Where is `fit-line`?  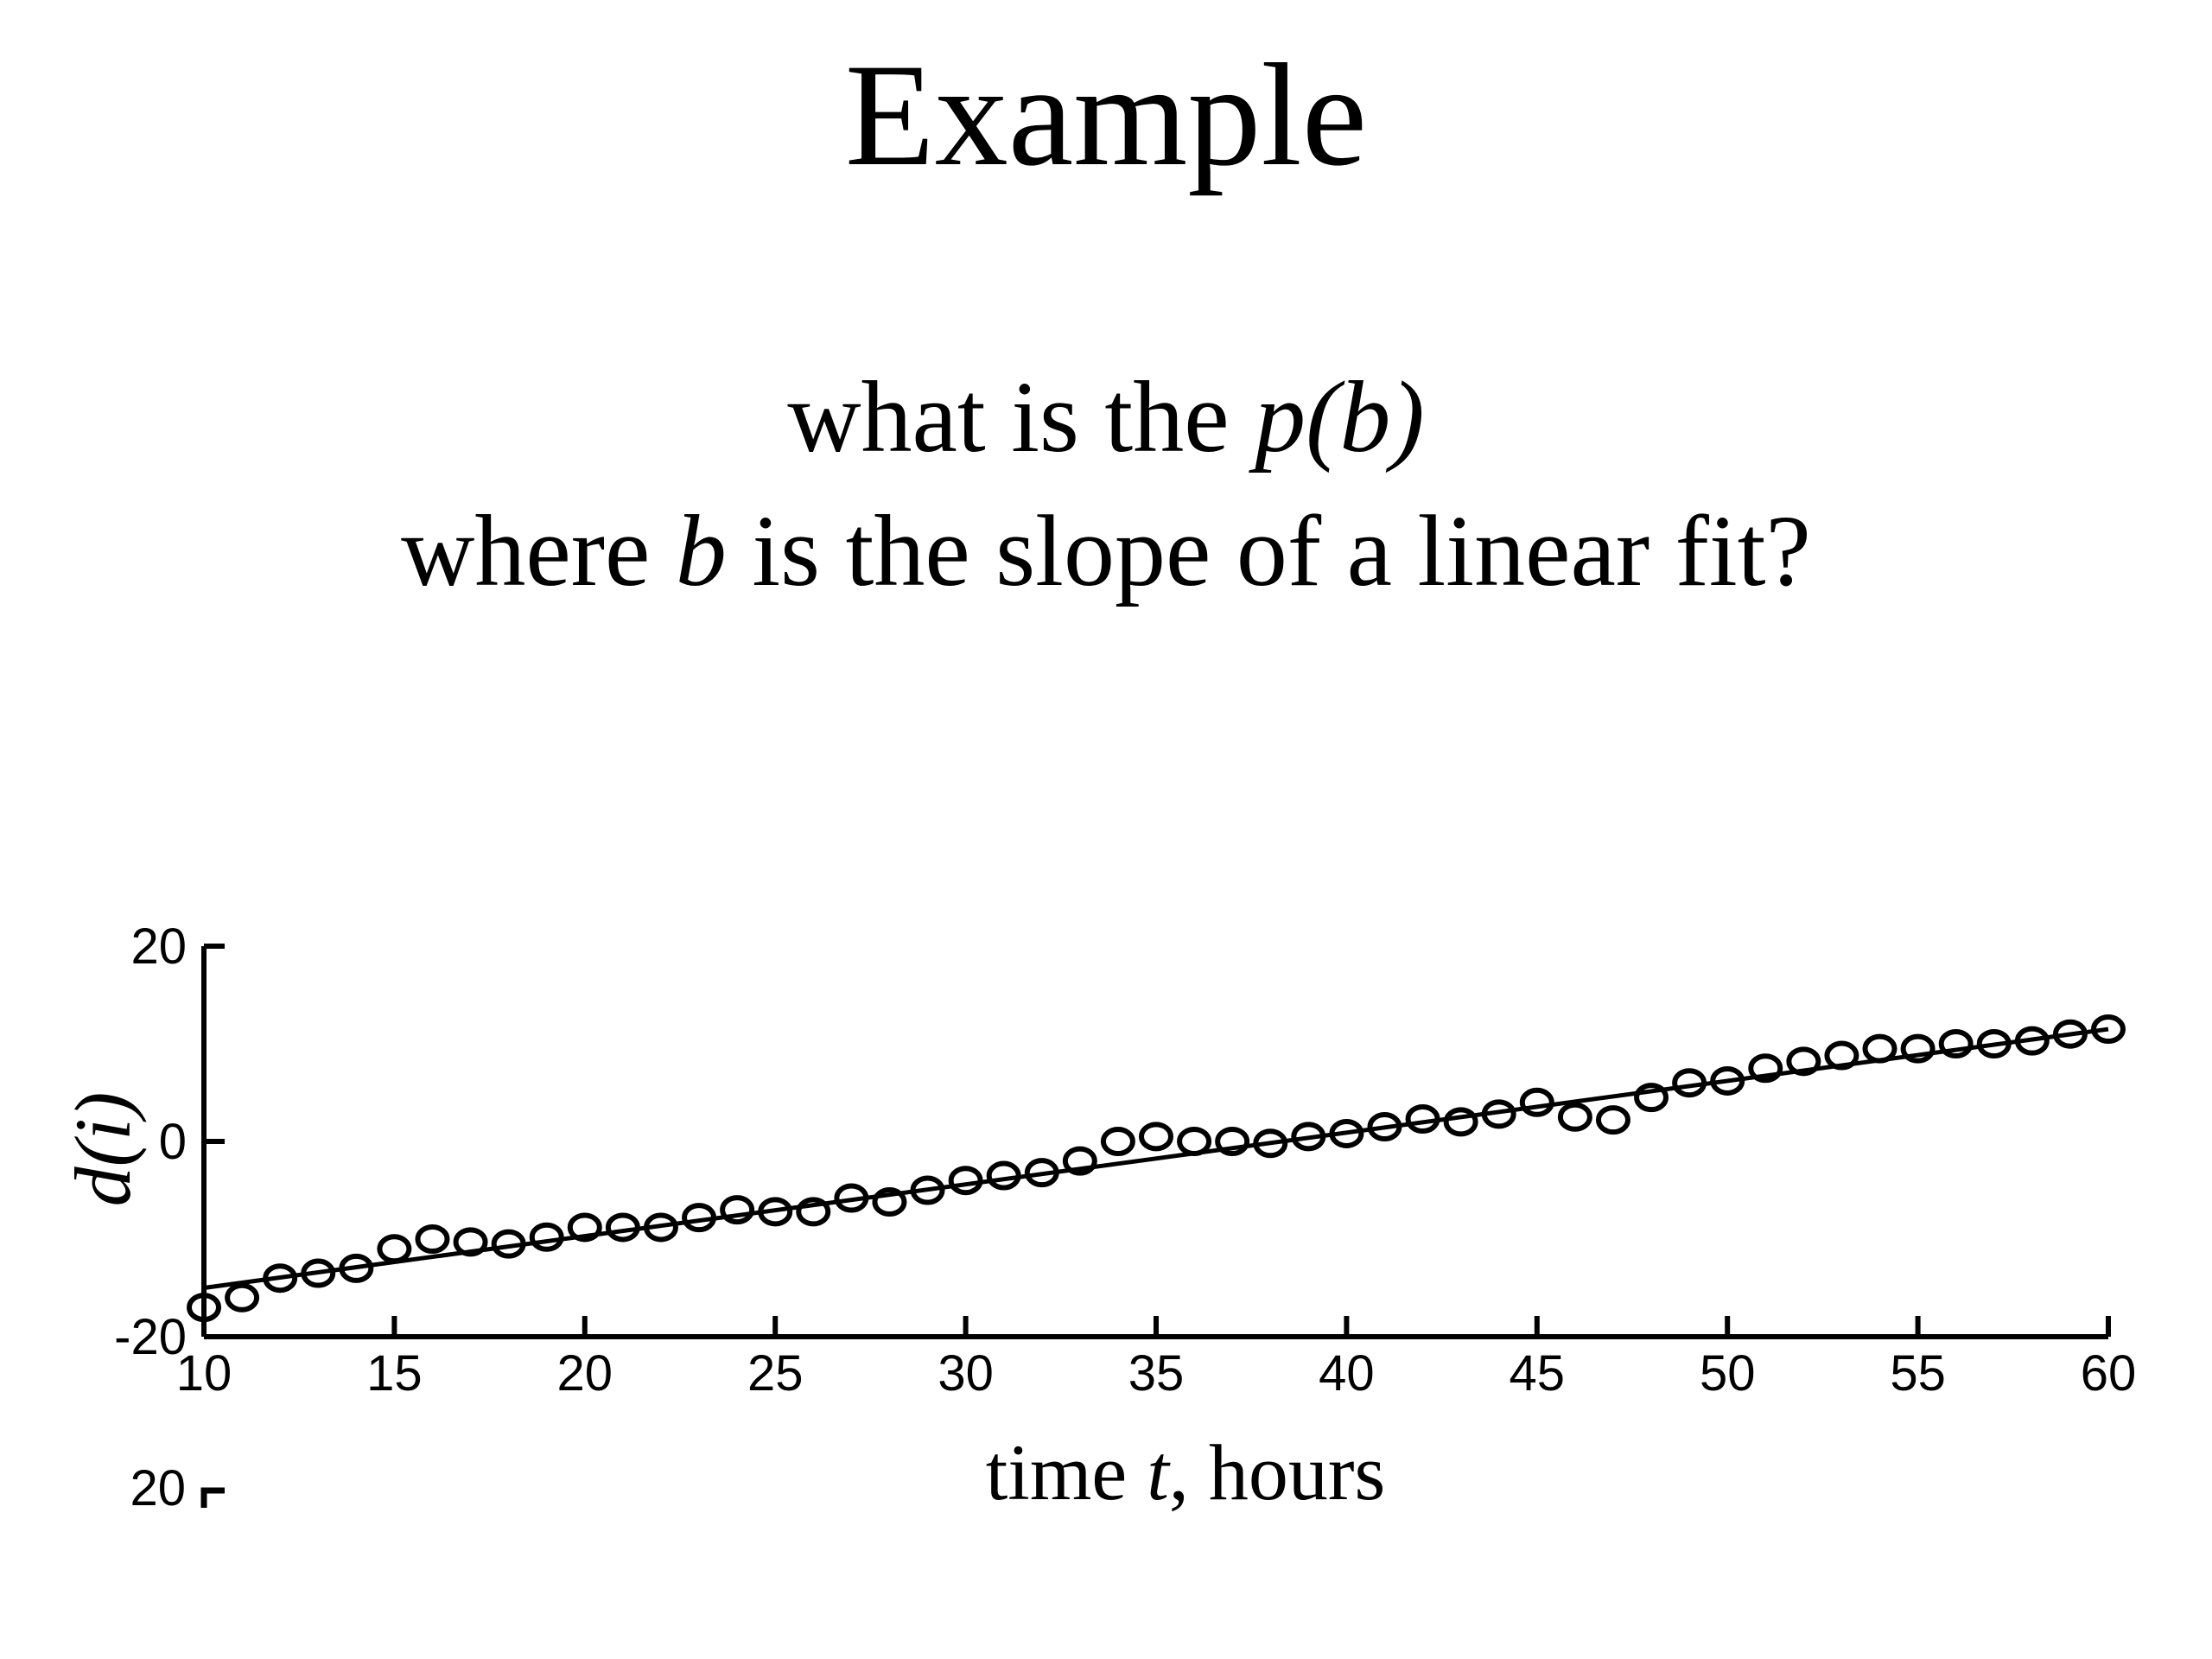 fit-line is located at coordinates (1156, 1158).